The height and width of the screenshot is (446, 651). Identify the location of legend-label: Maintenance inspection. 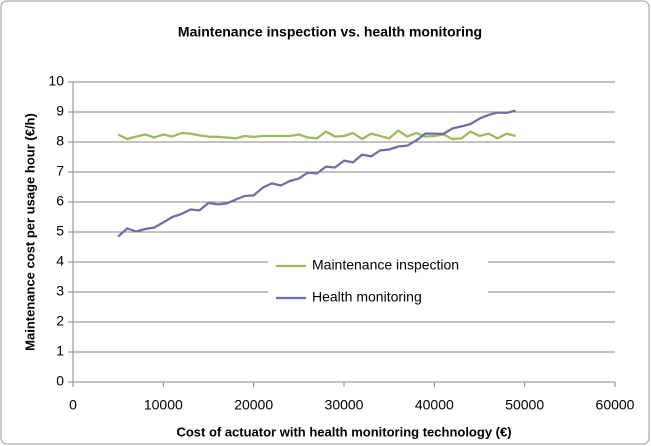
(385, 265).